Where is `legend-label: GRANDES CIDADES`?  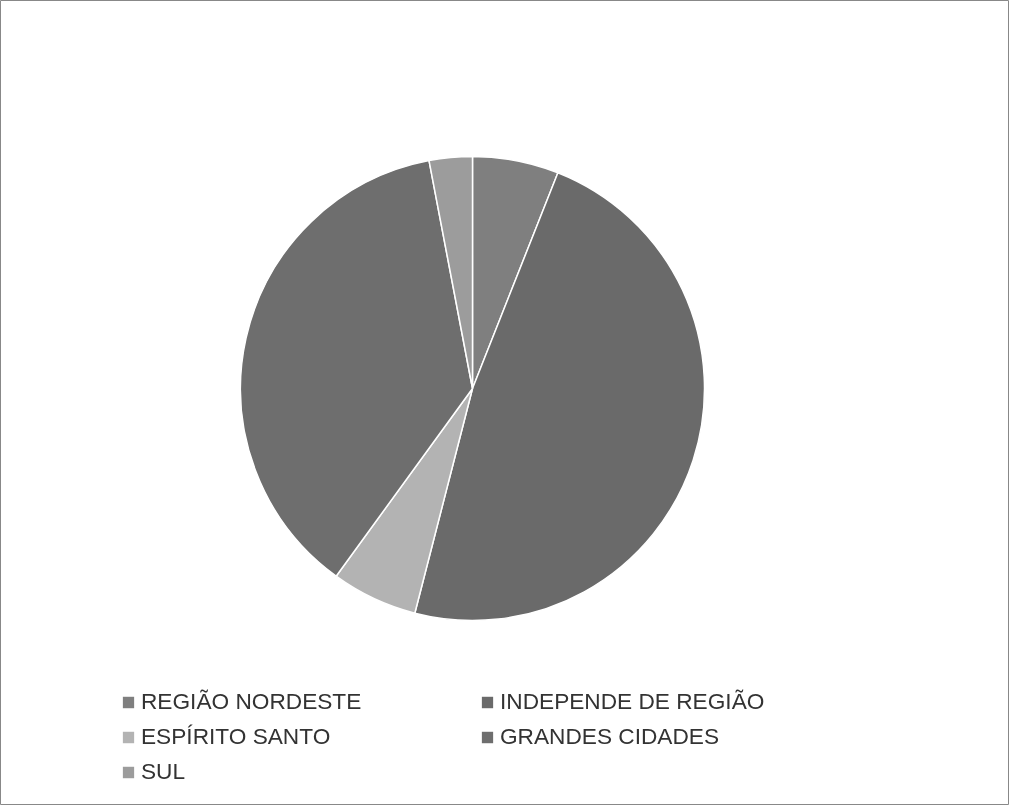
legend-label: GRANDES CIDADES is located at coordinates (610, 736).